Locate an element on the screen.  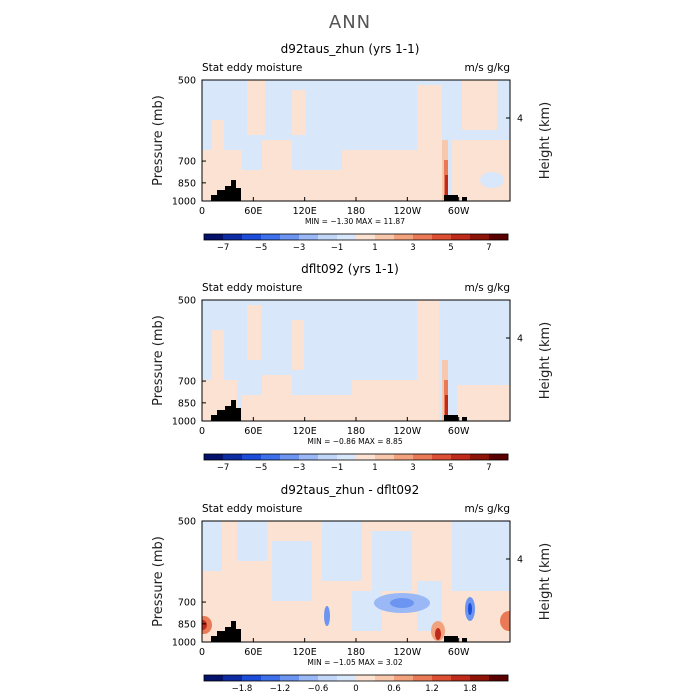
colorbar-tick-label: 1.8 is located at coordinates (470, 689).